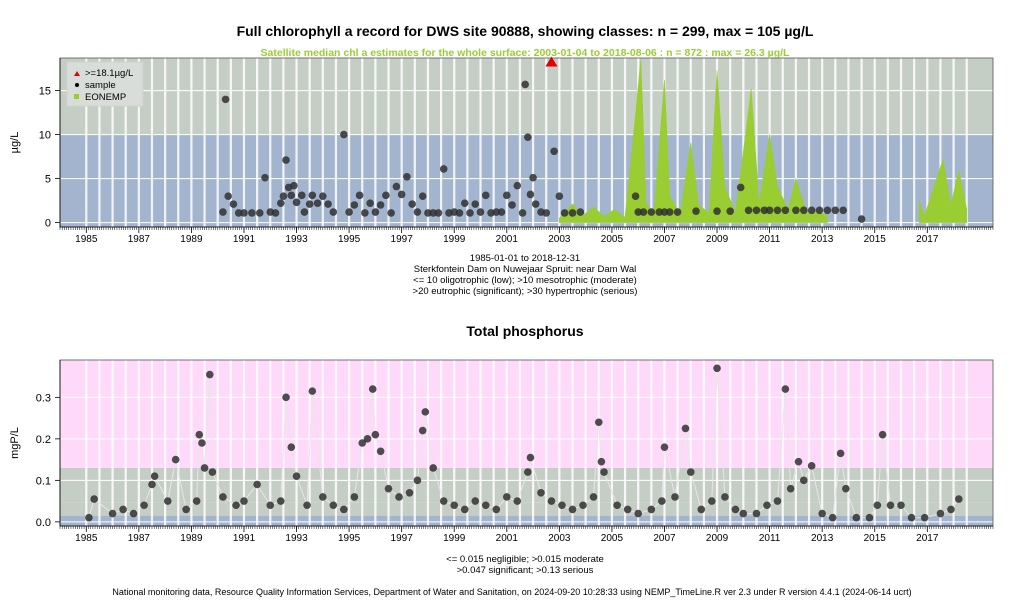 This screenshot has height=605, width=1024. Describe the element at coordinates (943, 191) in the screenshot. I see `eonemp-area` at that location.